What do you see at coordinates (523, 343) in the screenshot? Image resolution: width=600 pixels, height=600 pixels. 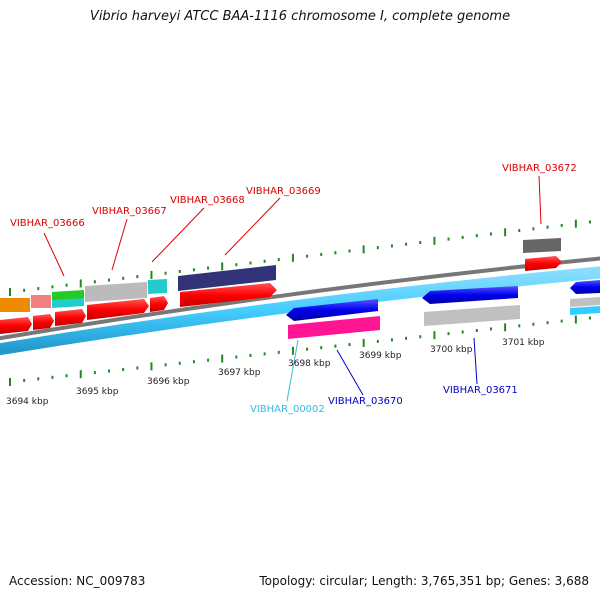 I see `tick-label-3701: 3701 kbp` at bounding box center [523, 343].